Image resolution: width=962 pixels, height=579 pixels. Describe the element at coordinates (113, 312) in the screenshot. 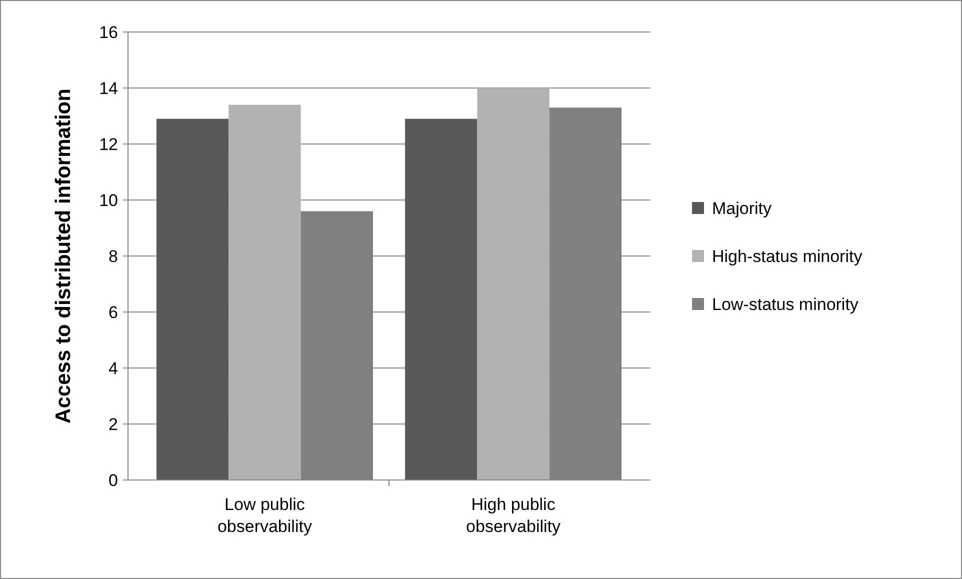

I see `y-tick-label: 6` at that location.